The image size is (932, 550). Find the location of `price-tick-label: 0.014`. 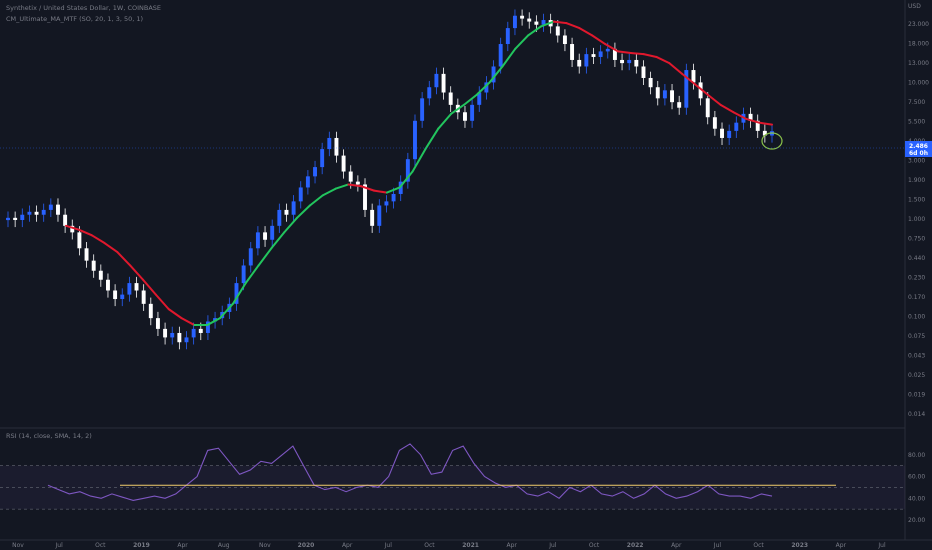

price-tick-label: 0.014 is located at coordinates (916, 414).